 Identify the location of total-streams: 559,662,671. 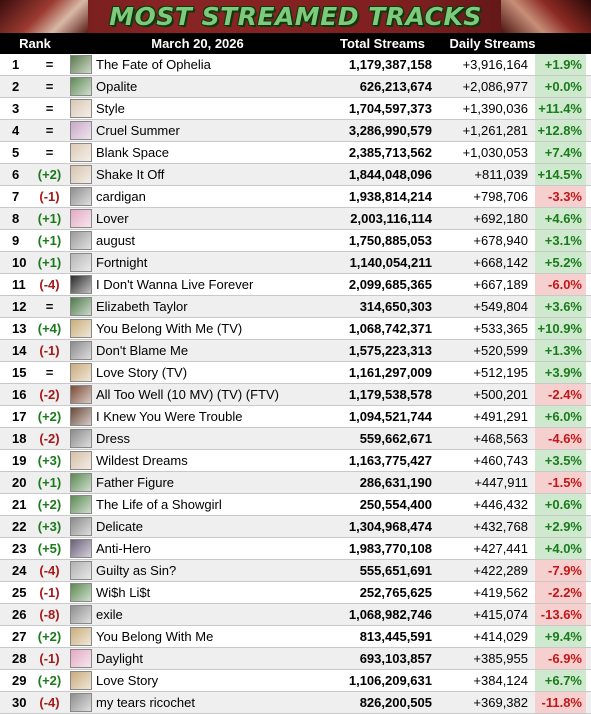
(395, 438).